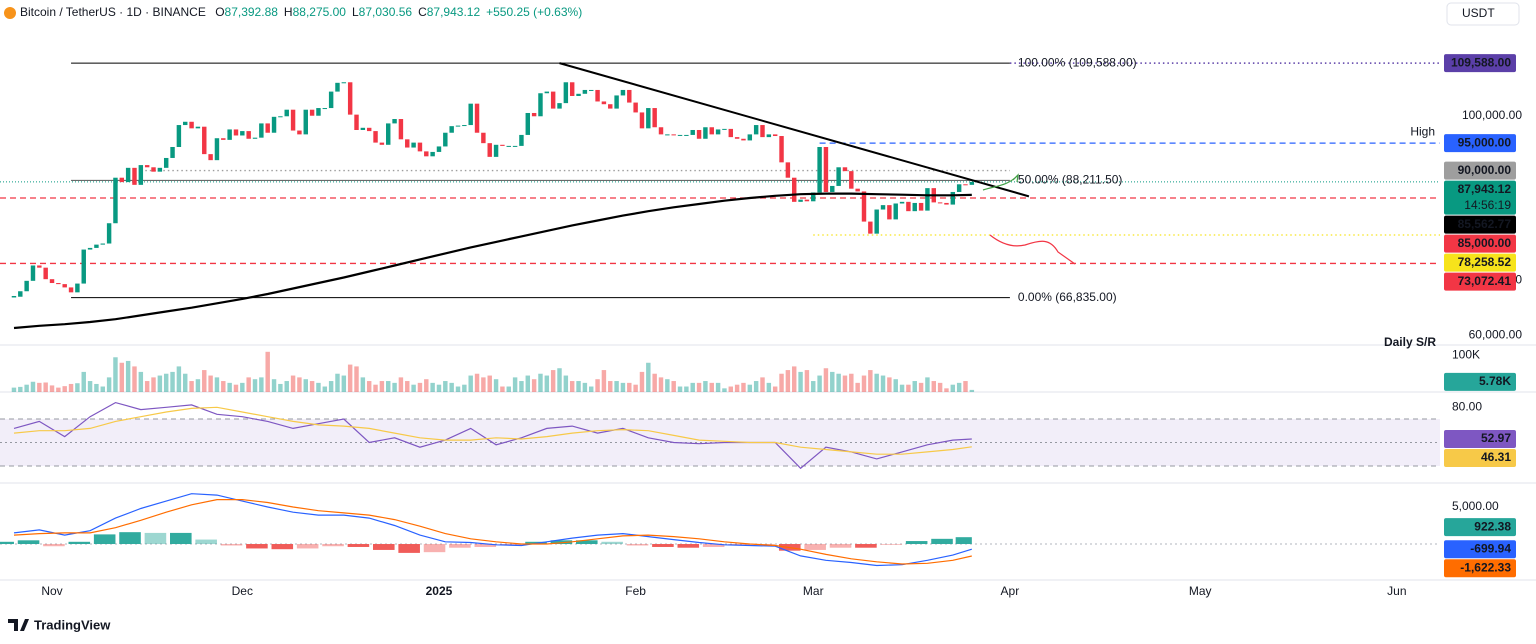  What do you see at coordinates (355, 12) in the screenshot?
I see `ohlc-key: L` at bounding box center [355, 12].